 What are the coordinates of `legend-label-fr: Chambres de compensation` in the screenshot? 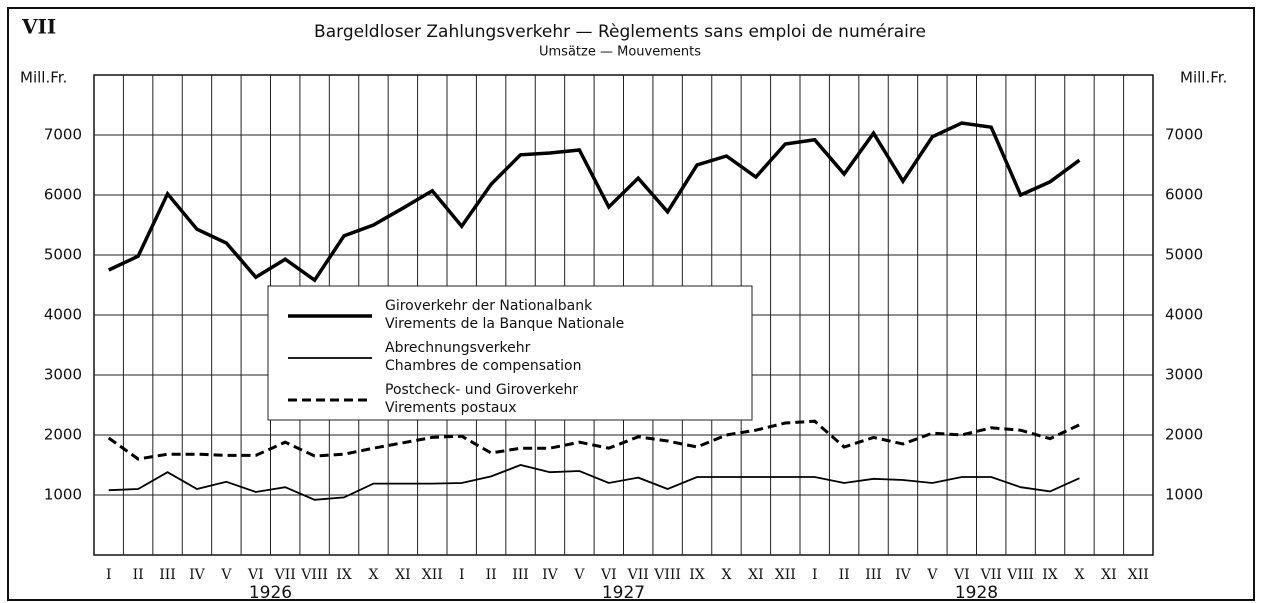 It's located at (483, 366).